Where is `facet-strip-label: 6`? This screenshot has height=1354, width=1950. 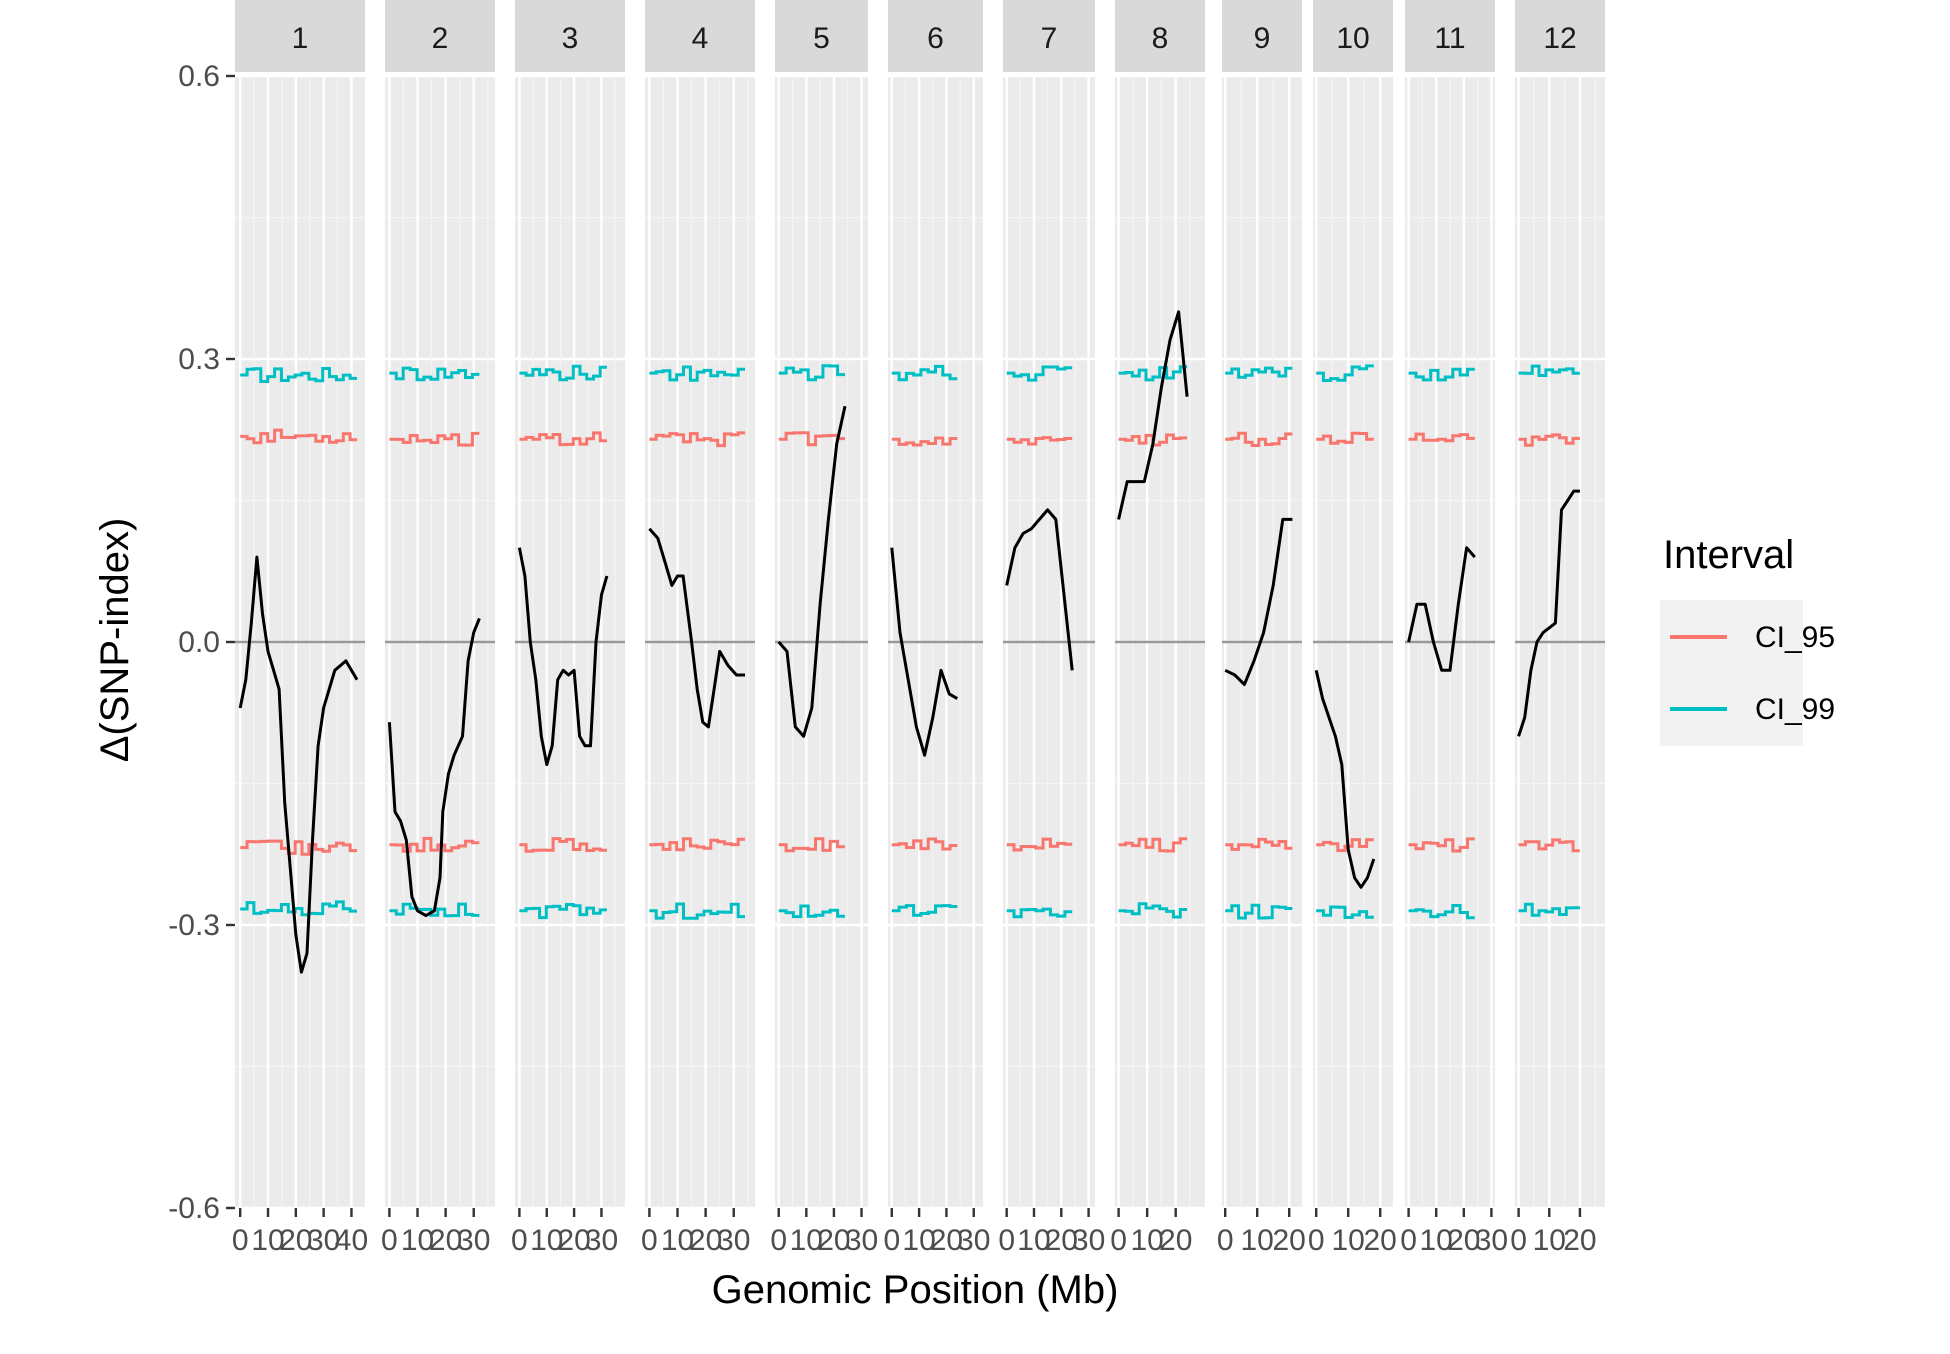 facet-strip-label: 6 is located at coordinates (935, 38).